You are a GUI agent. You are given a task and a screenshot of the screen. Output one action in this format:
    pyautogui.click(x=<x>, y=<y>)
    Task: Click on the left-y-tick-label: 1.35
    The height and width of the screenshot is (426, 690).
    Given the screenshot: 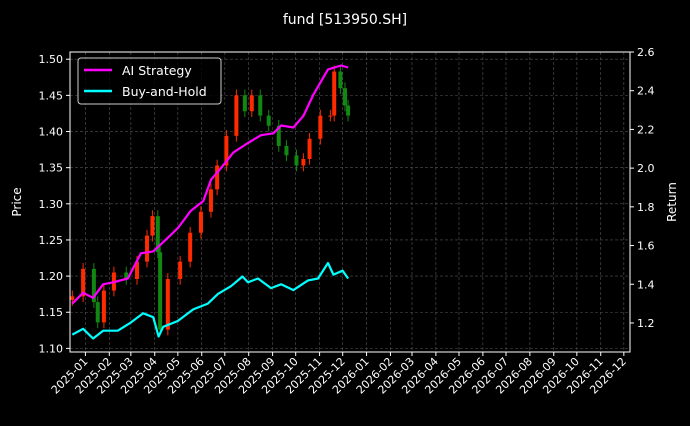 What is the action you would take?
    pyautogui.click(x=51, y=168)
    